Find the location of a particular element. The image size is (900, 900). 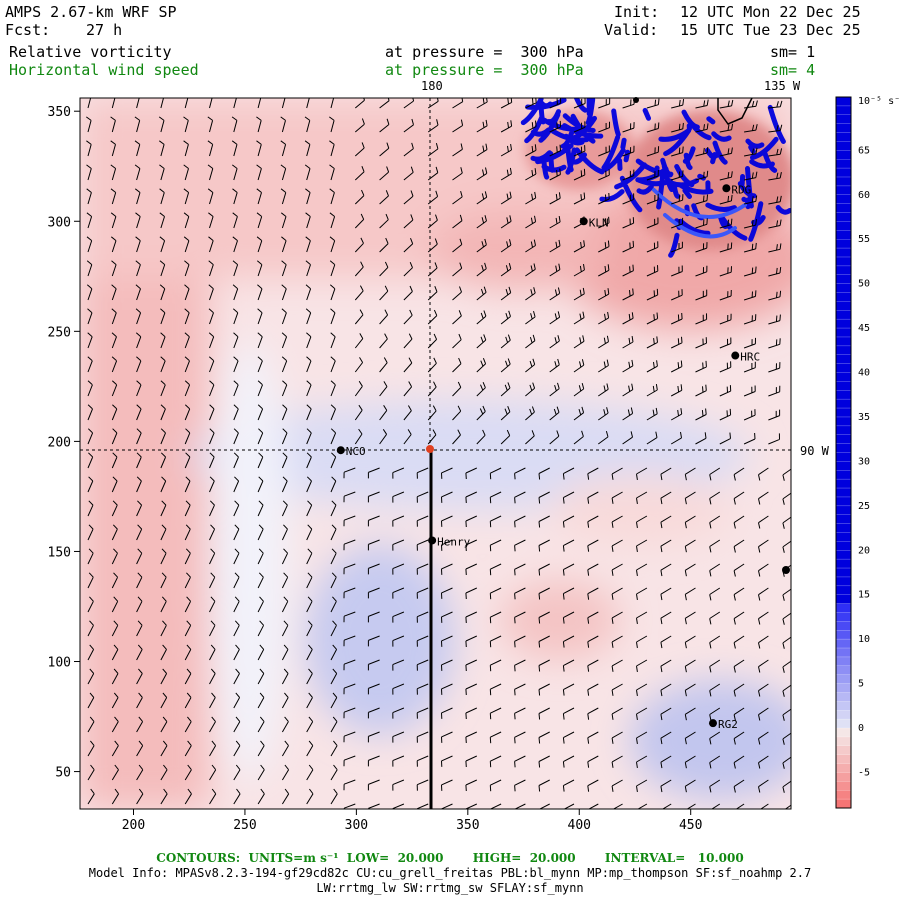

x-tick-label: 300 is located at coordinates (356, 825).